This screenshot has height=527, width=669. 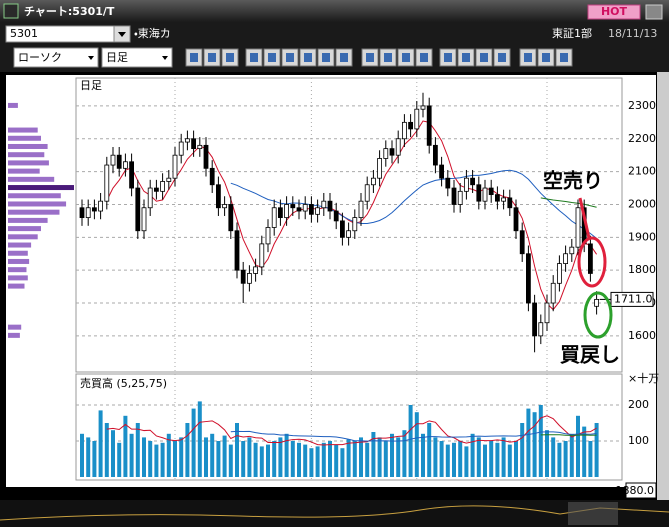 I want to click on scrollbar, so click(x=663, y=287).